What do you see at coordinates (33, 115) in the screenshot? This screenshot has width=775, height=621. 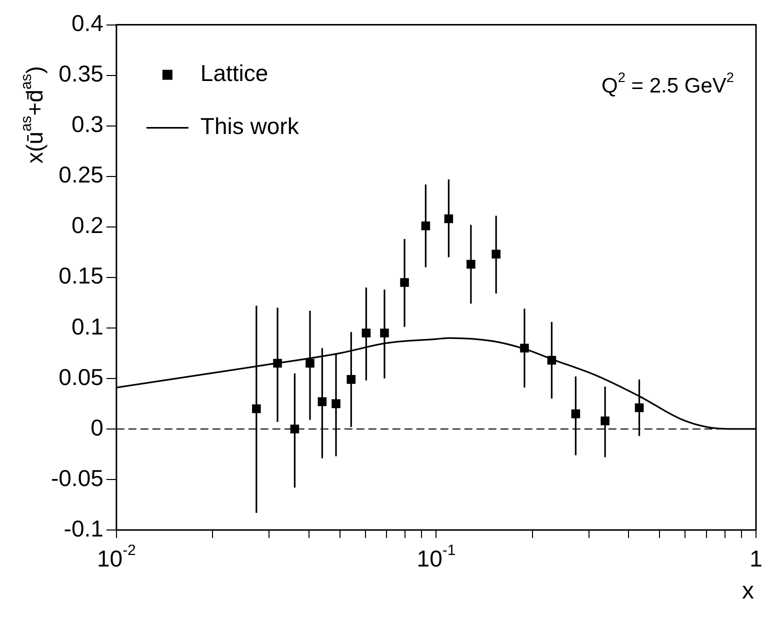 I see `y-axis-title: x(ūas+d̄as)` at bounding box center [33, 115].